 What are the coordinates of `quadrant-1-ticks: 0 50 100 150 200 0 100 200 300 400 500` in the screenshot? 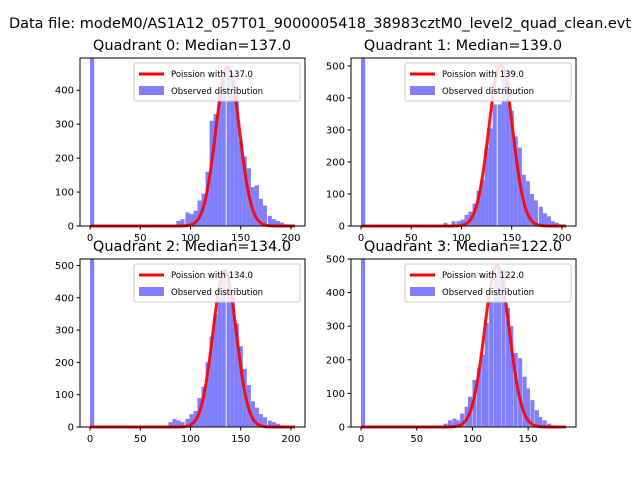 It's located at (449, 153).